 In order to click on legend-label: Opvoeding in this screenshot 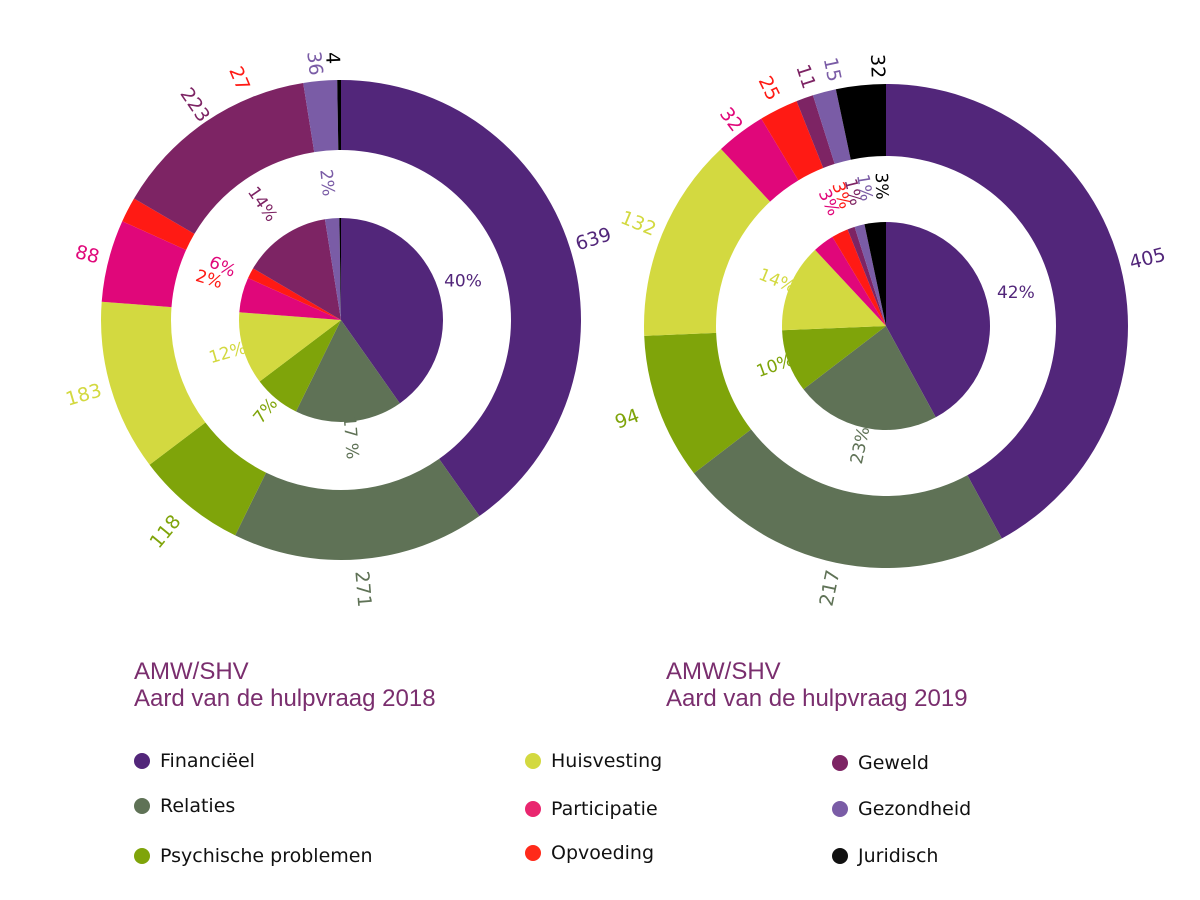, I will do `click(603, 853)`.